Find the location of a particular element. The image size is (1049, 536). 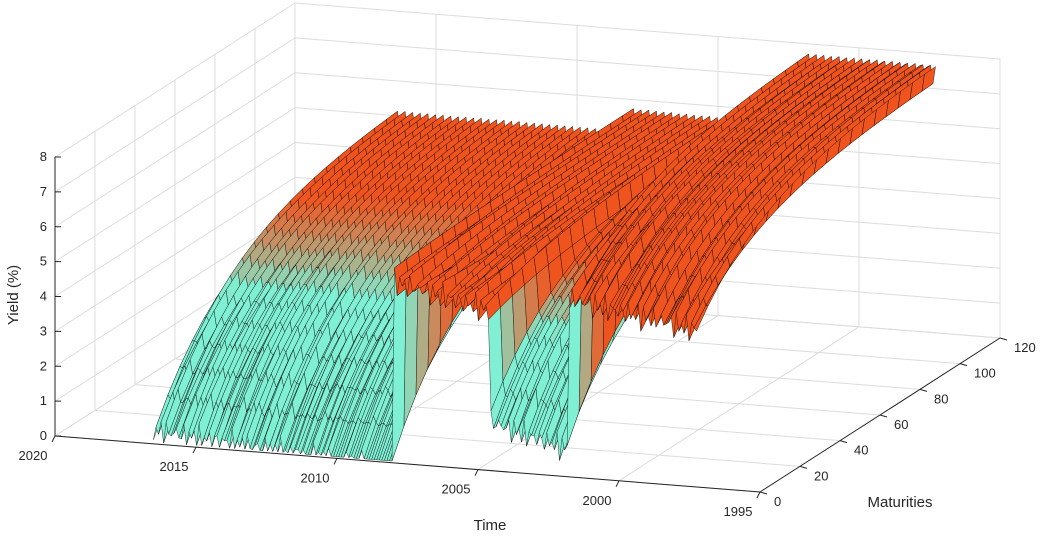

z-tick-label: 4 is located at coordinates (43, 296).